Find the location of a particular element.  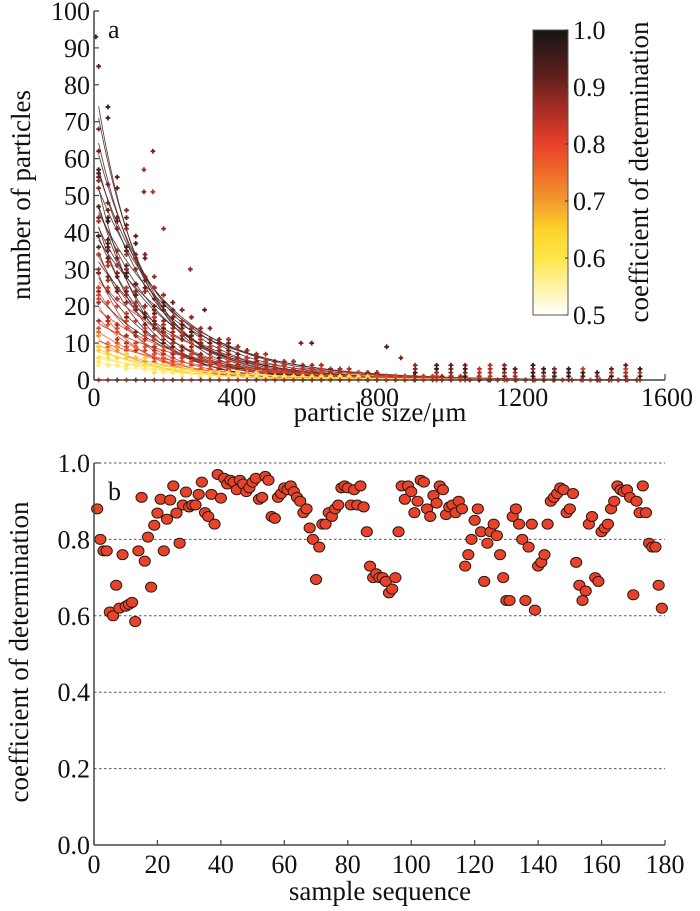

y-tick-label: 1.0 is located at coordinates (74, 463).